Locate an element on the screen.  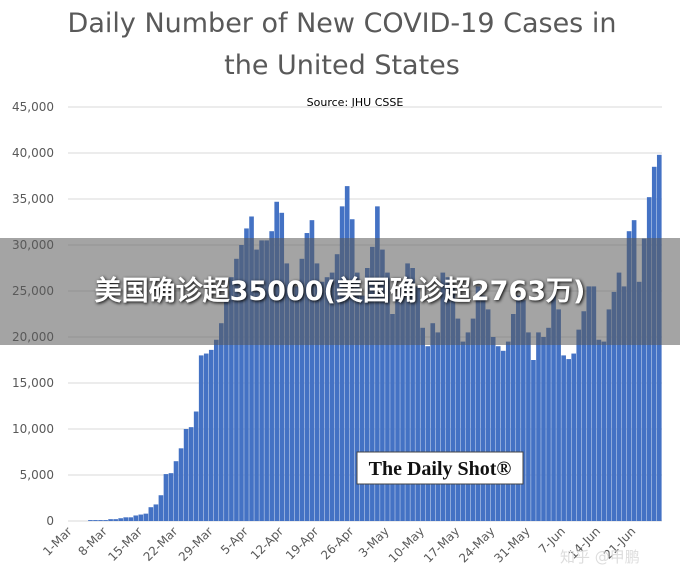
chart-subtitle: Source: JHU CSSE is located at coordinates (355, 102).